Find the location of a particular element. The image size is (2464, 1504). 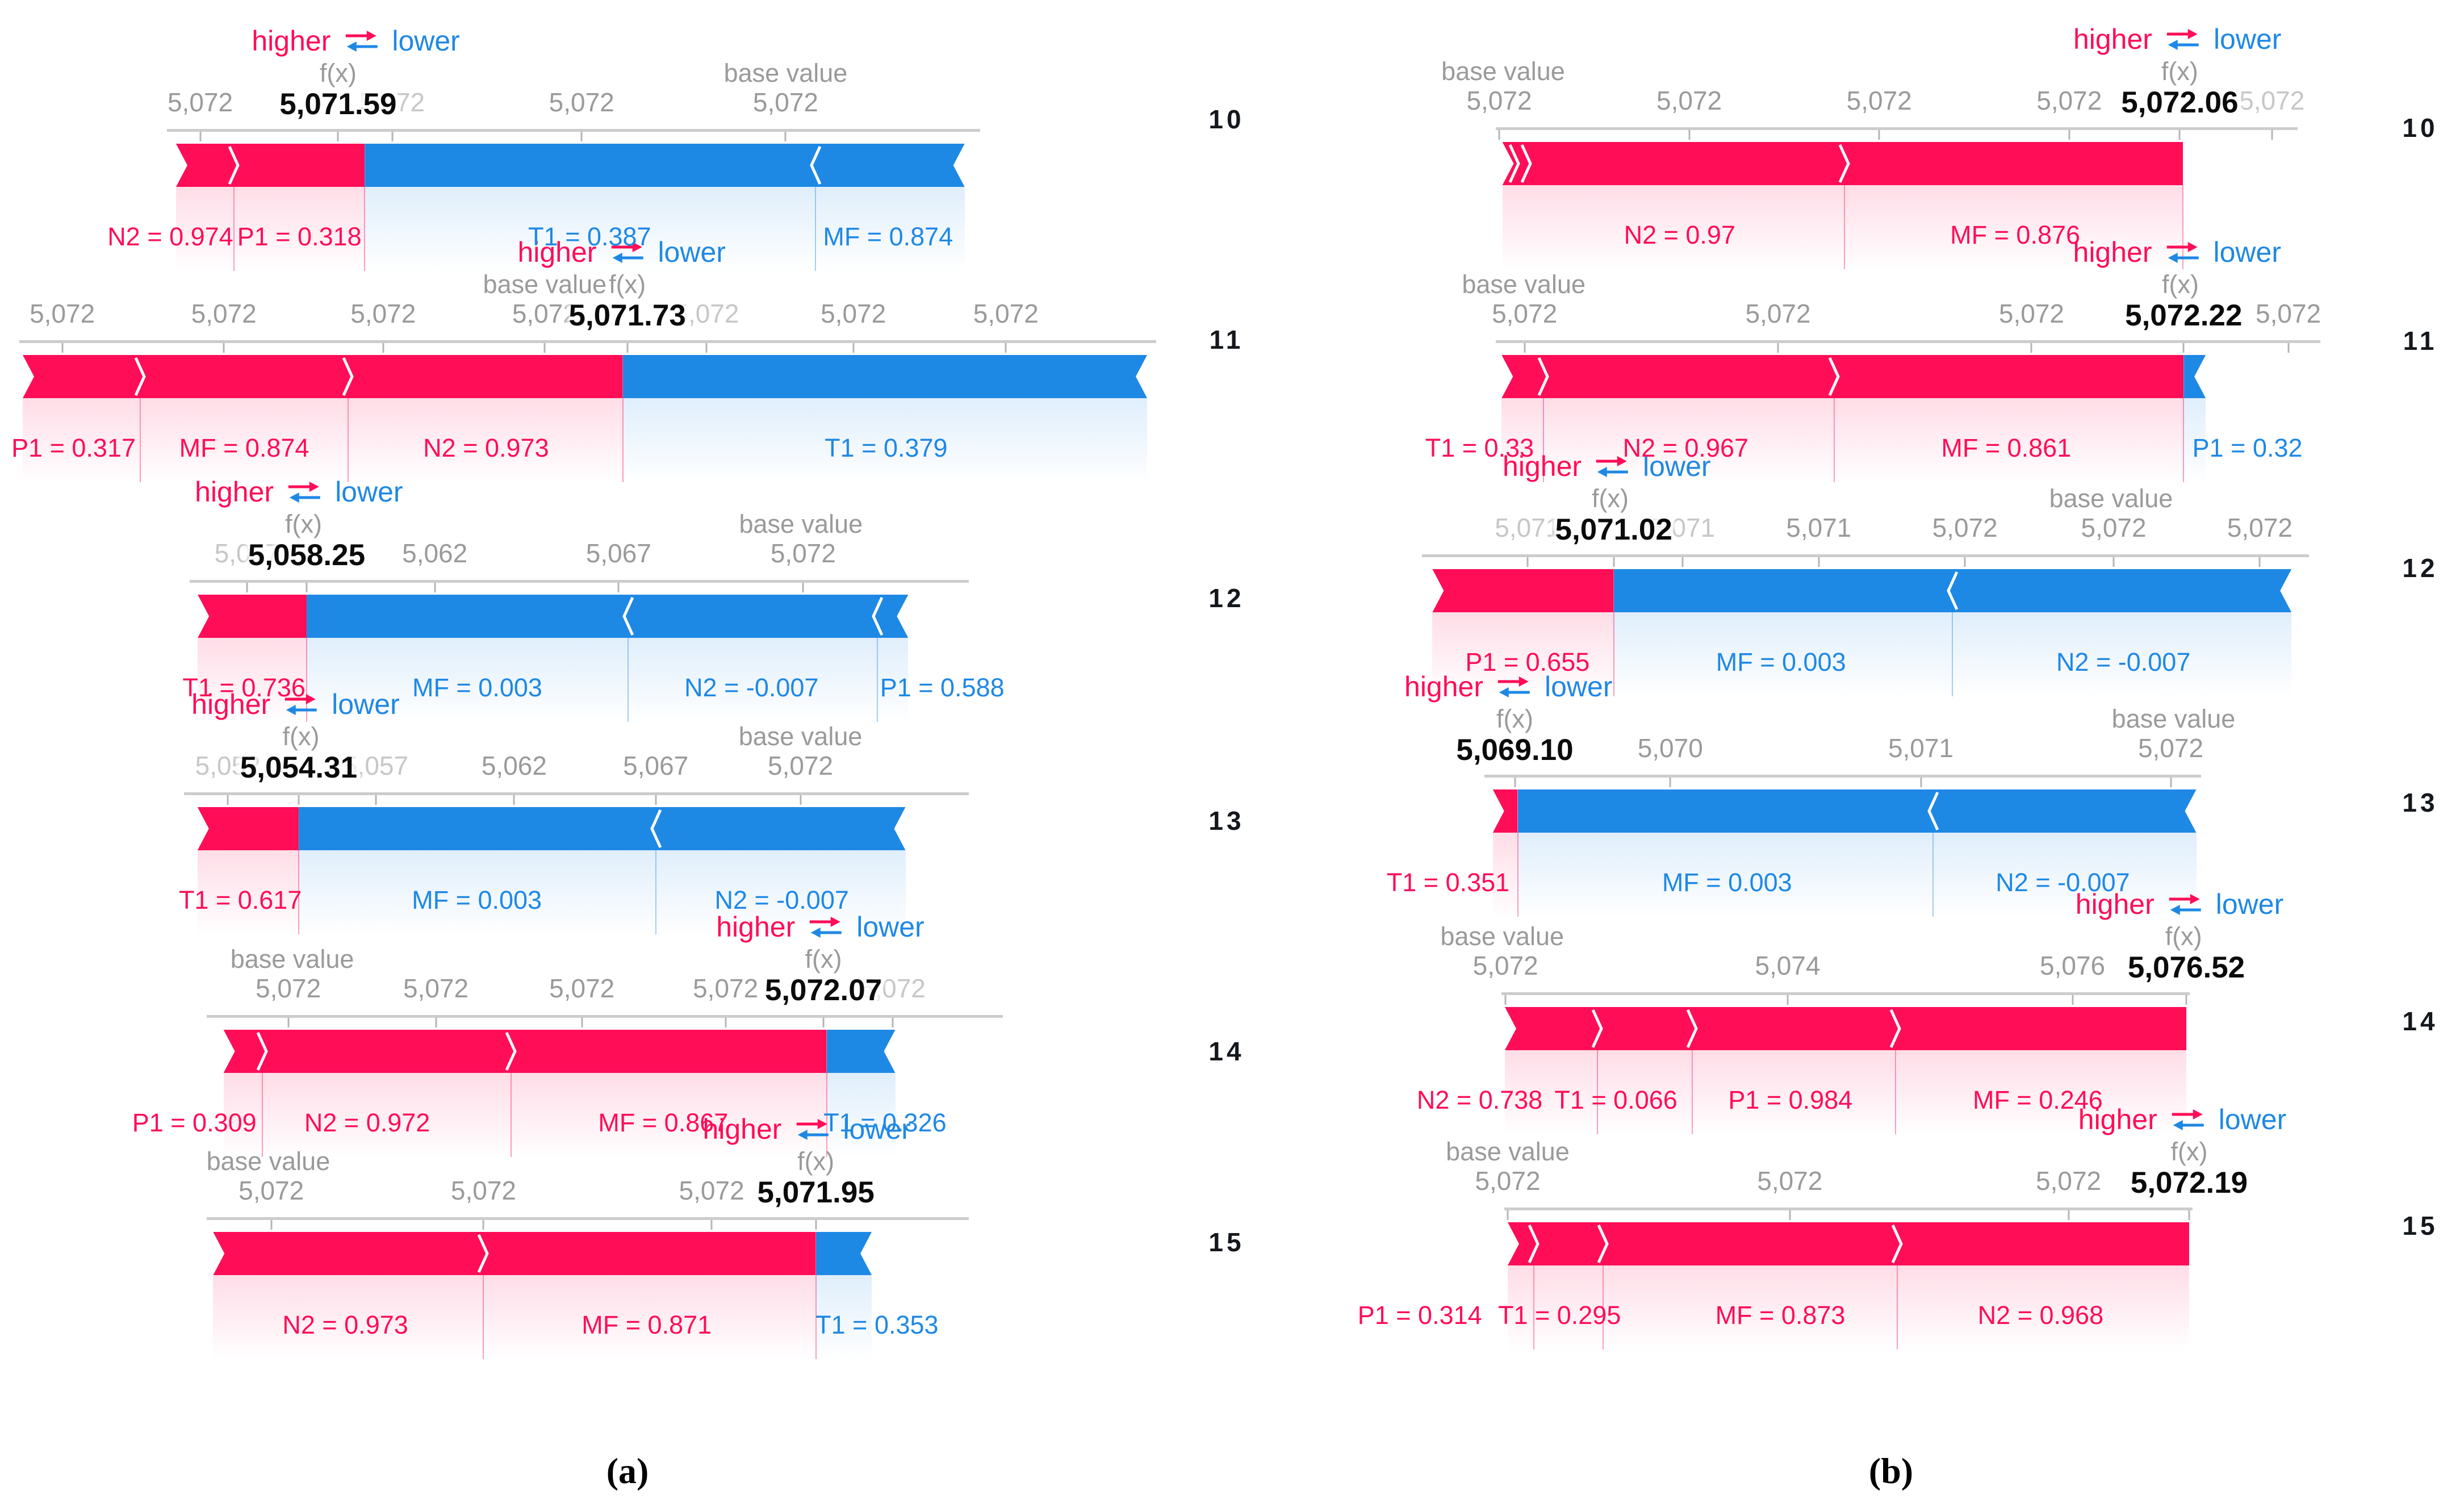

feature-contribution-label: T1 = 0.33 is located at coordinates (1479, 448).